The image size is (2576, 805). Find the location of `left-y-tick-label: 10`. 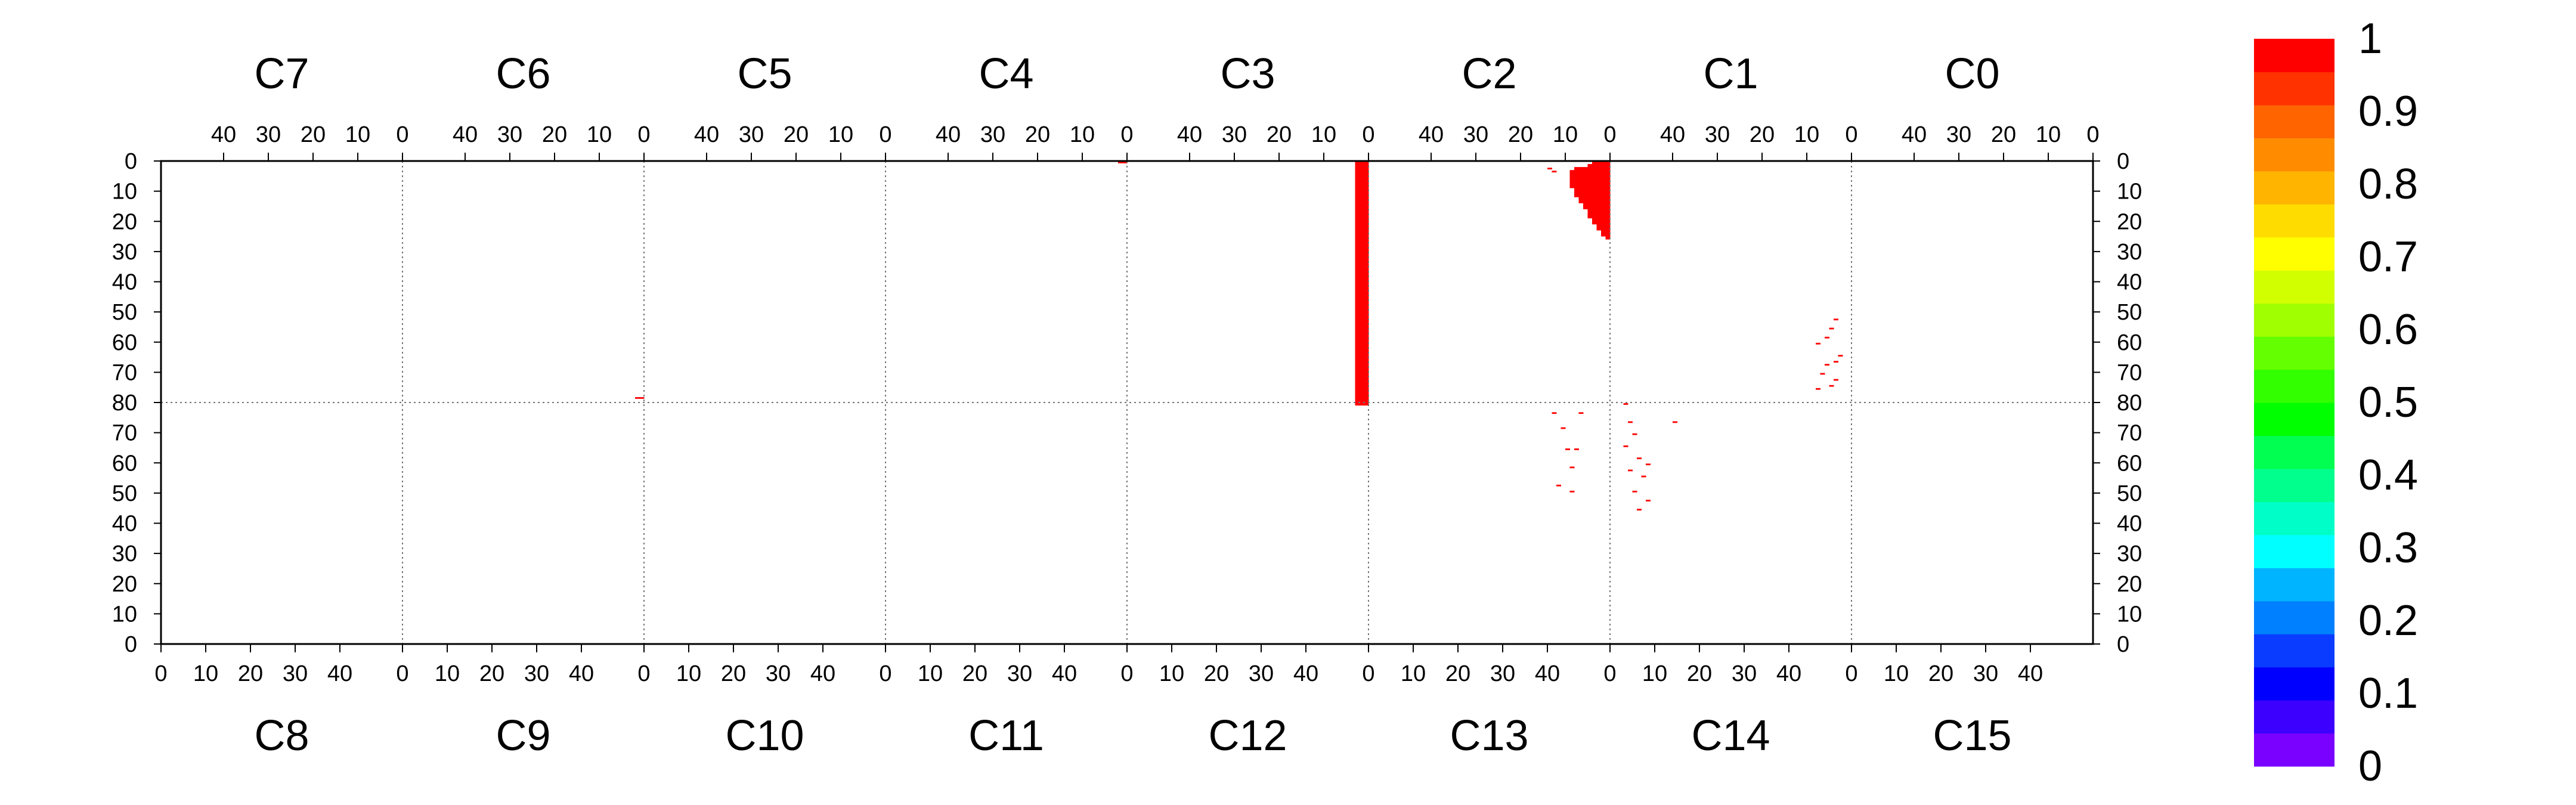

left-y-tick-label: 10 is located at coordinates (124, 192).